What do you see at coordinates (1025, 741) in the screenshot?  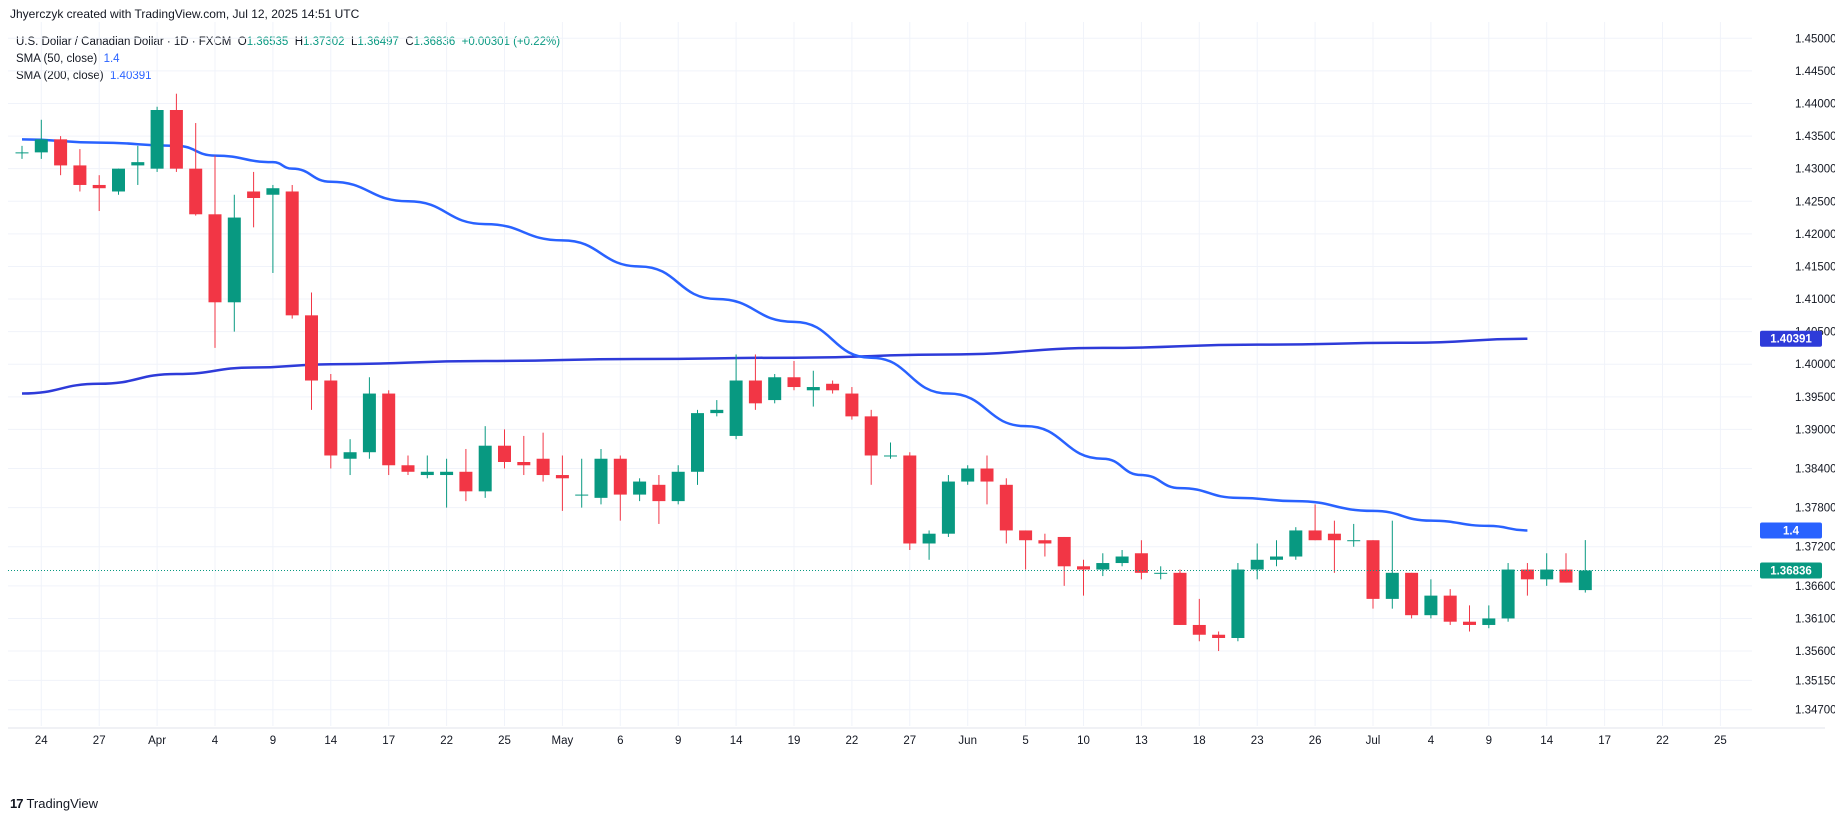 I see `x-tick-label: 5` at bounding box center [1025, 741].